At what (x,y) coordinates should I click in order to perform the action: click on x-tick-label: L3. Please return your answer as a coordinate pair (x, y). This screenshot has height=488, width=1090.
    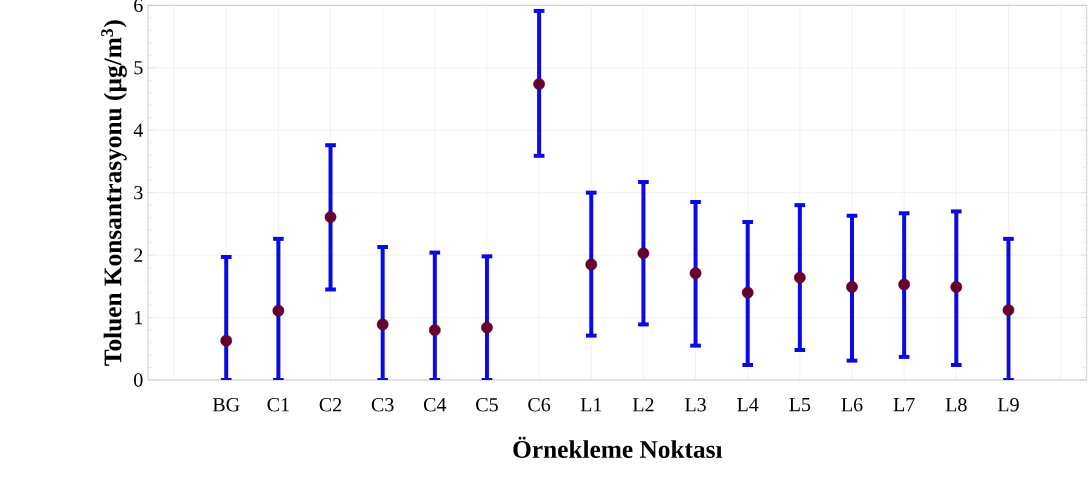
    Looking at the image, I should click on (695, 405).